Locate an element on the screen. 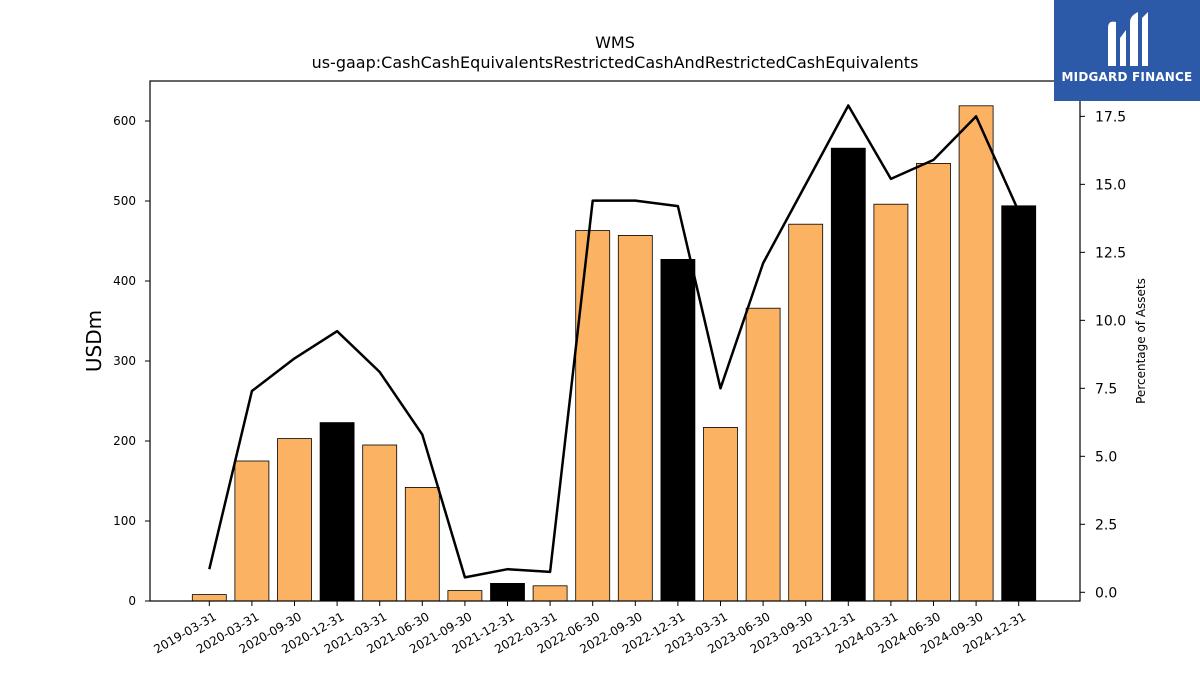 The width and height of the screenshot is (1200, 675). y-axis-right-label: Percentage of Assets is located at coordinates (1141, 341).